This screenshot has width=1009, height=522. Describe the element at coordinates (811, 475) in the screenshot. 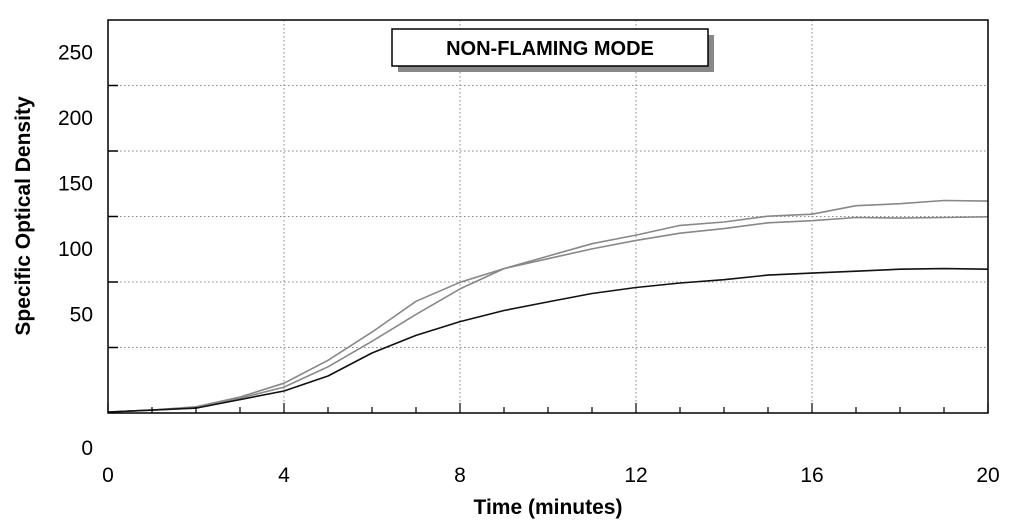

I see `x-tick-label: 16` at that location.